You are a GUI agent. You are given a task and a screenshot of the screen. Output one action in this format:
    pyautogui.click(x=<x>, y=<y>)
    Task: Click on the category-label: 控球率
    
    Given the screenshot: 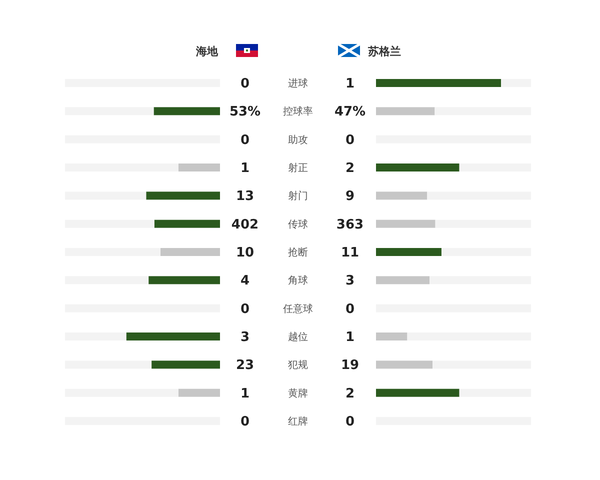 What is the action you would take?
    pyautogui.click(x=298, y=112)
    